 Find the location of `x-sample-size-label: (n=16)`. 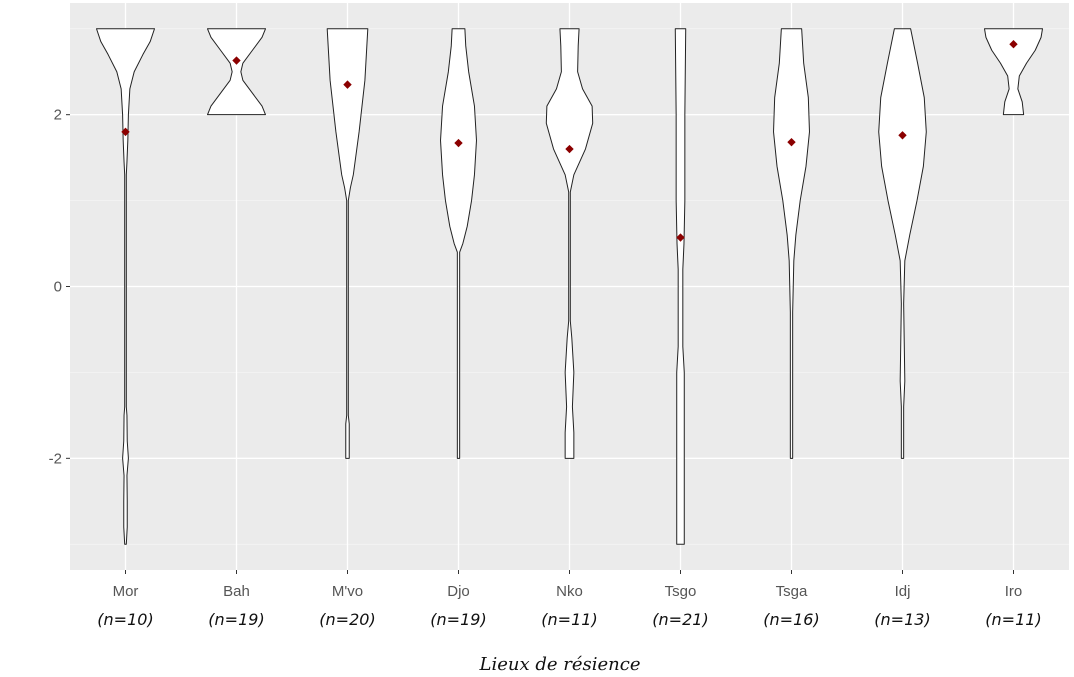

x-sample-size-label: (n=16) is located at coordinates (791, 619).